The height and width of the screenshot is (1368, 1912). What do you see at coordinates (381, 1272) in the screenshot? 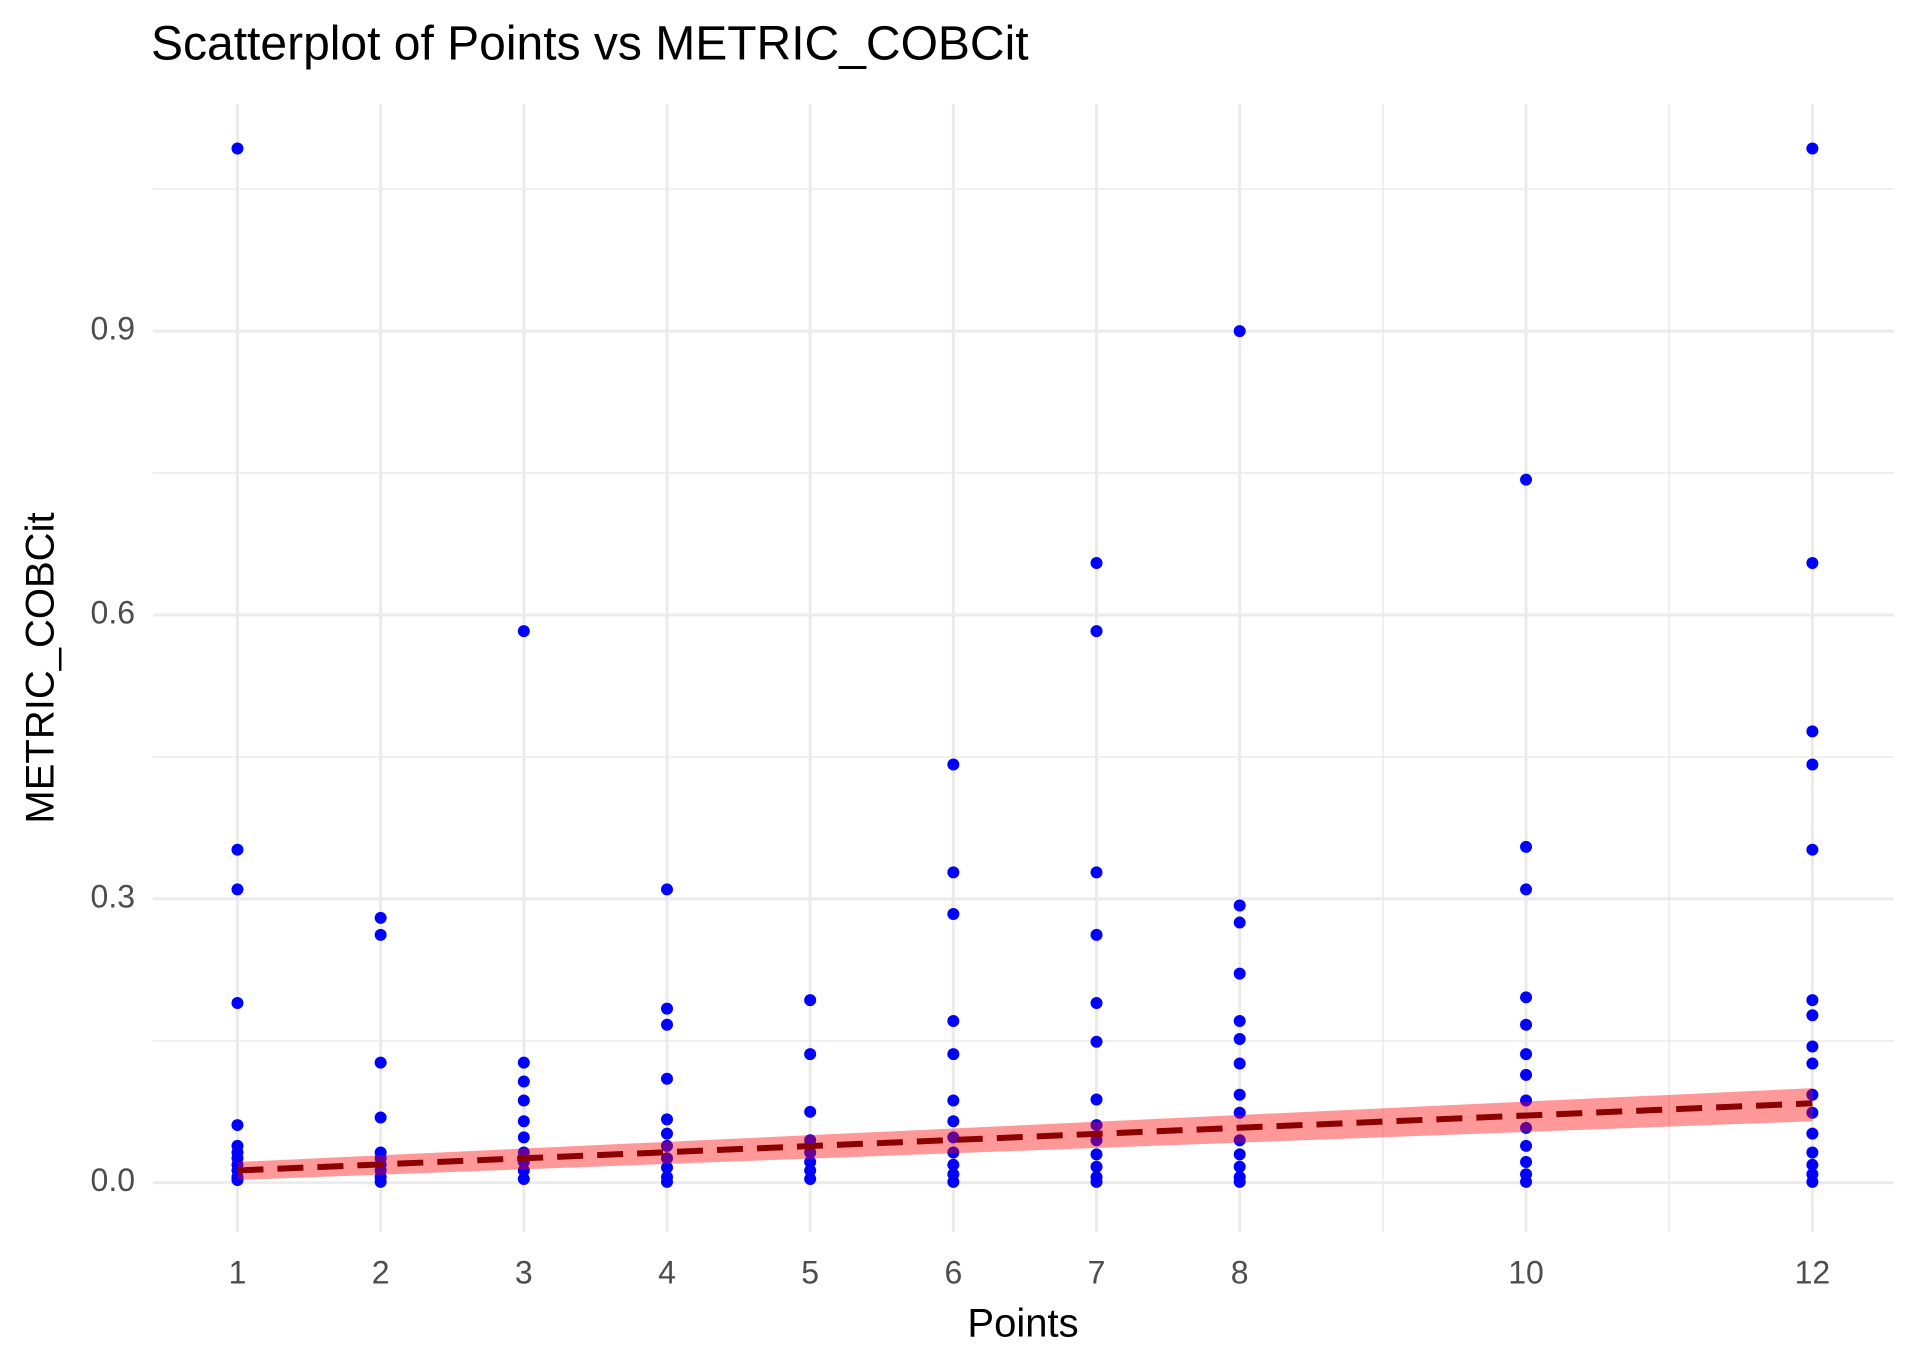
I see `x-tick-label: 2` at bounding box center [381, 1272].